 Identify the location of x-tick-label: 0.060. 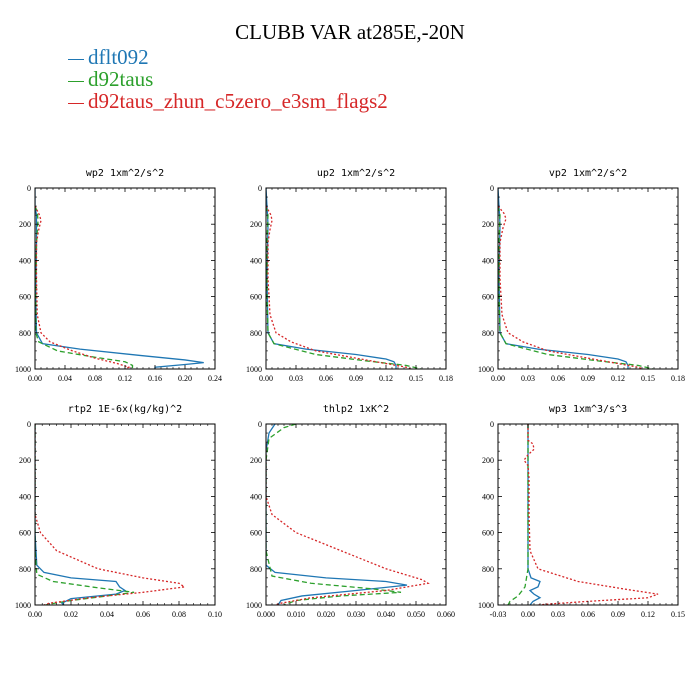
(446, 614).